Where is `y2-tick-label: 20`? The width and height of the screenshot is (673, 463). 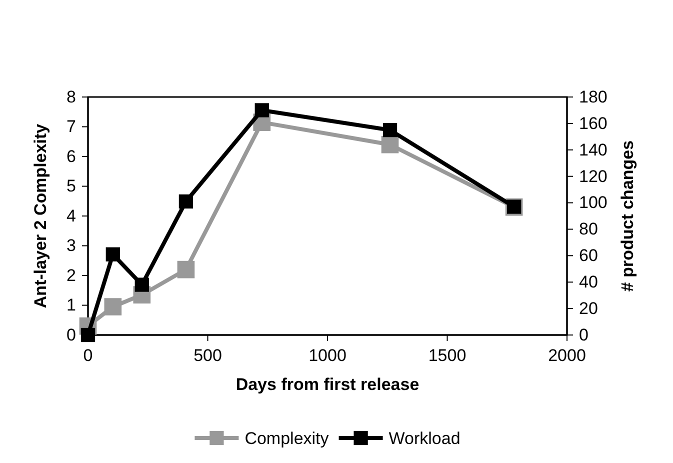 y2-tick-label: 20 is located at coordinates (588, 308).